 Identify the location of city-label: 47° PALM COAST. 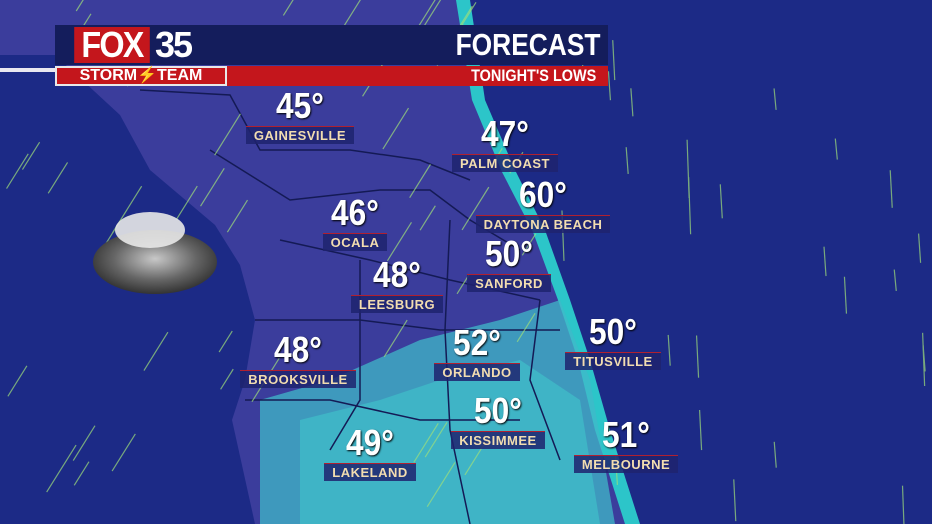
(505, 144).